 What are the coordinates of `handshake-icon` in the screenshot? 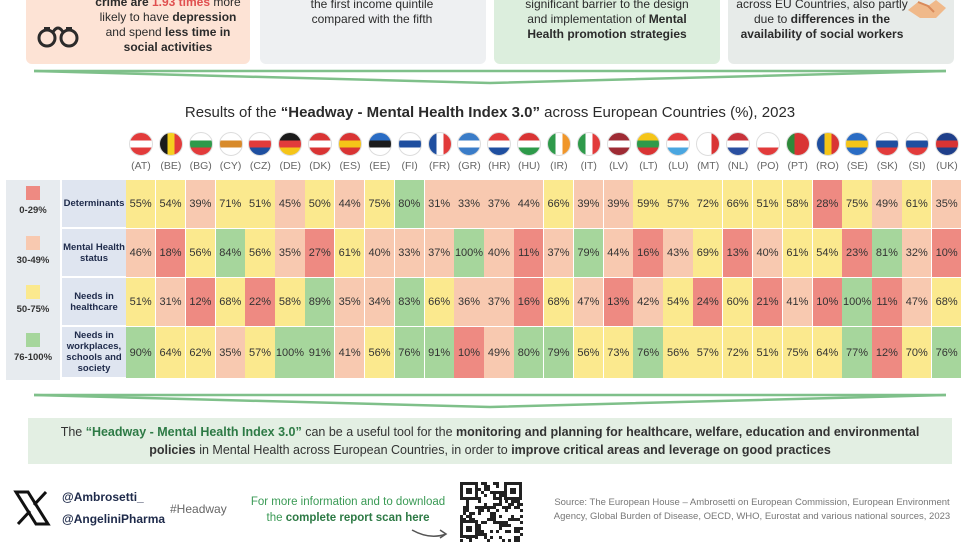 It's located at (927, 9).